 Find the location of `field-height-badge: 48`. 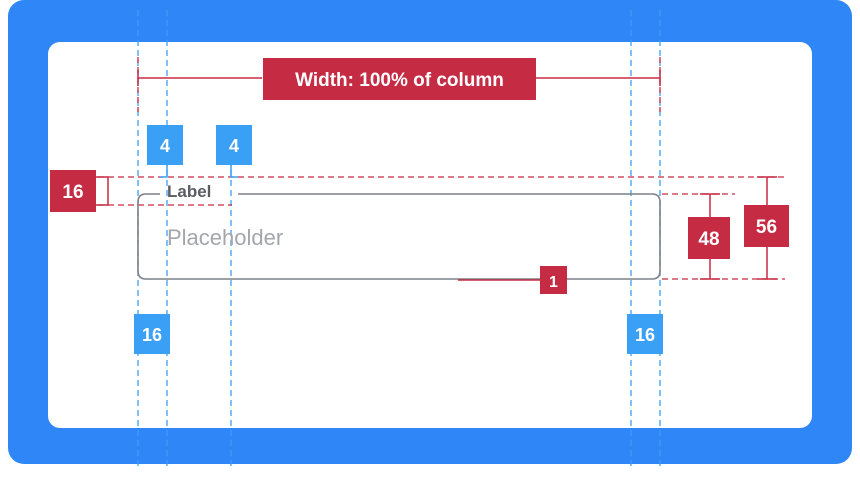

field-height-badge: 48 is located at coordinates (709, 238).